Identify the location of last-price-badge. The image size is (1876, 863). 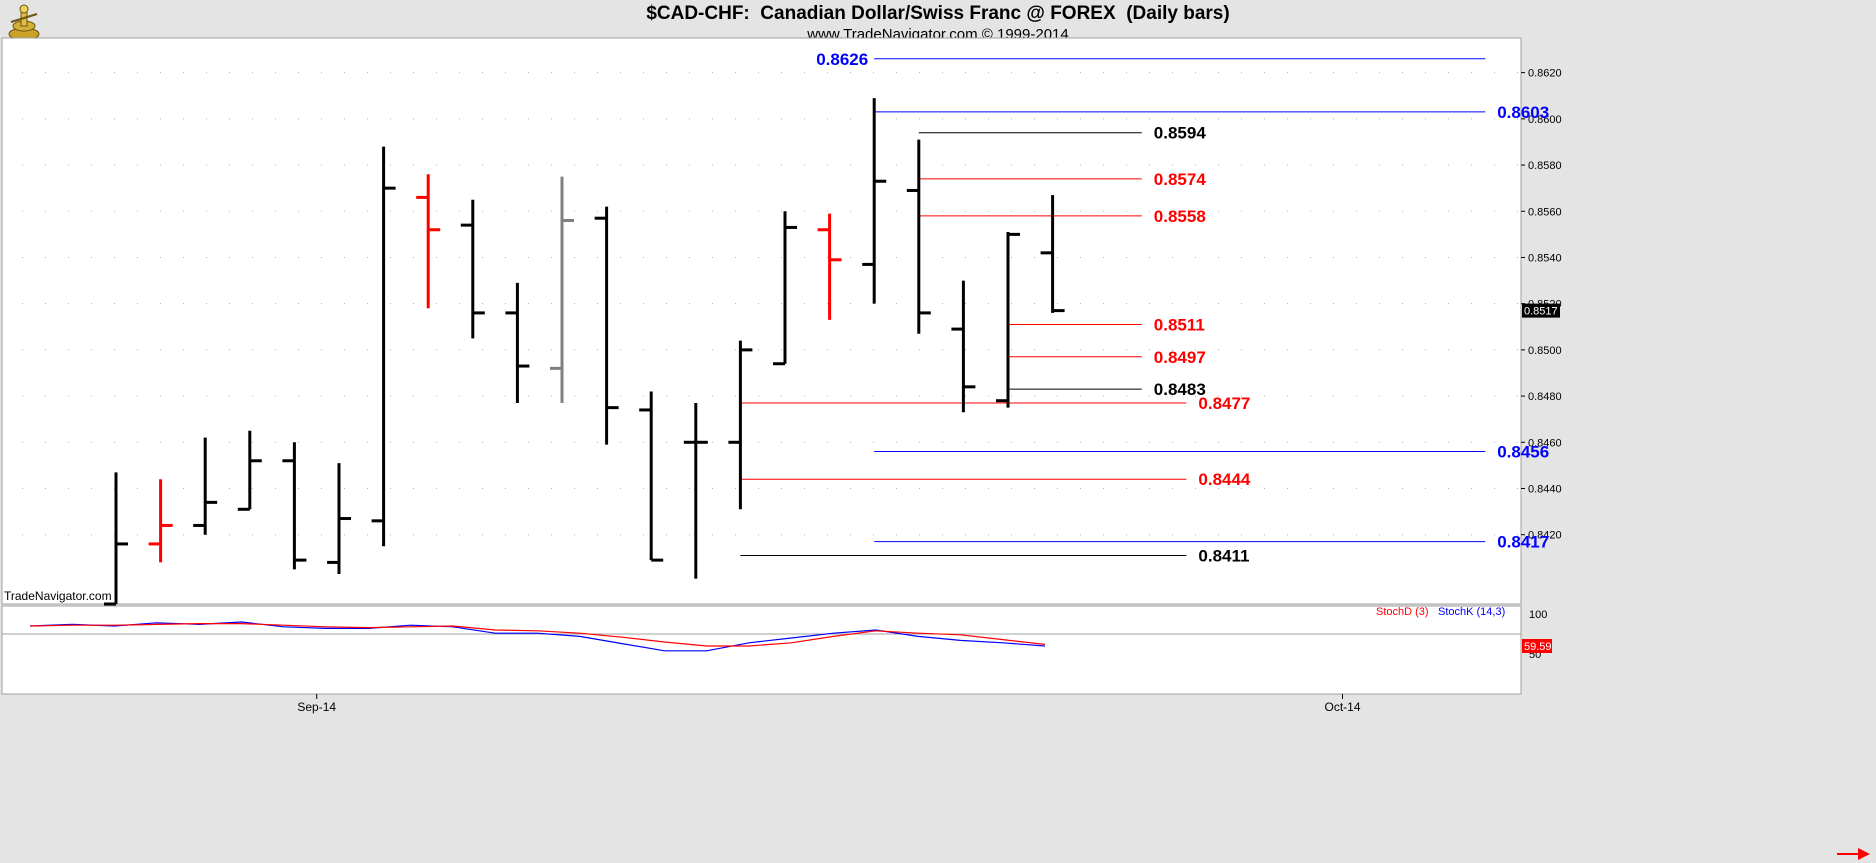
(1541, 310).